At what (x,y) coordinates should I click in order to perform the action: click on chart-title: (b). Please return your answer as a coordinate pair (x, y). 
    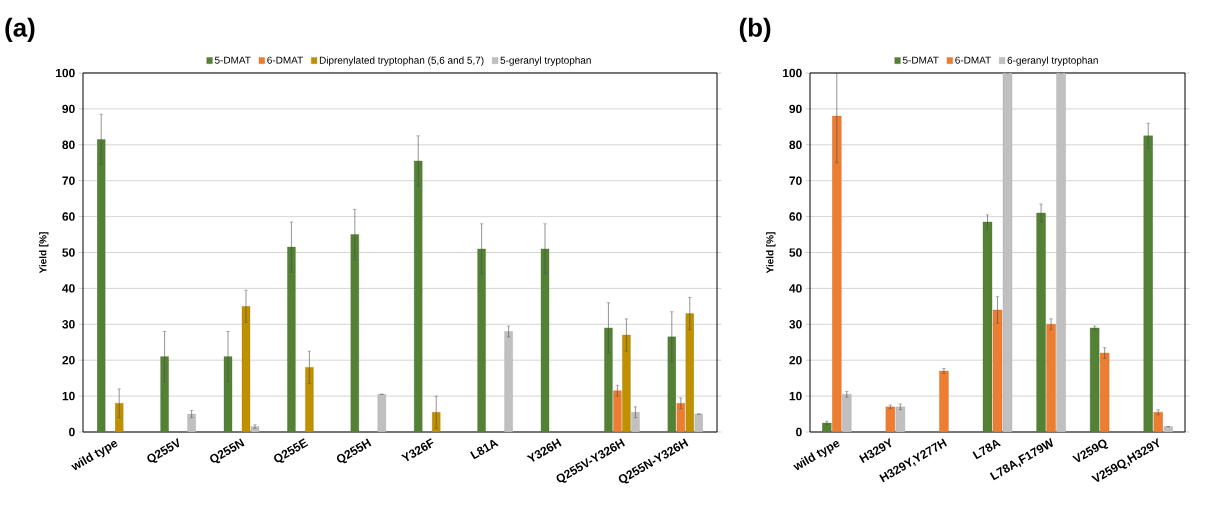
    Looking at the image, I should click on (755, 29).